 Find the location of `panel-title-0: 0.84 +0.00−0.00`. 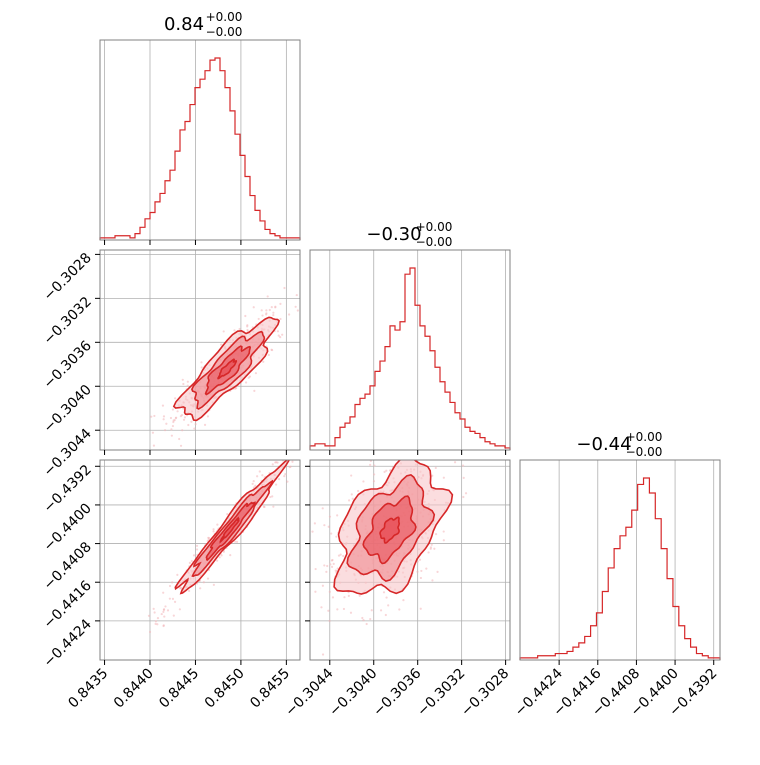

panel-title-0: 0.84 +0.00−0.00 is located at coordinates (203, 24).